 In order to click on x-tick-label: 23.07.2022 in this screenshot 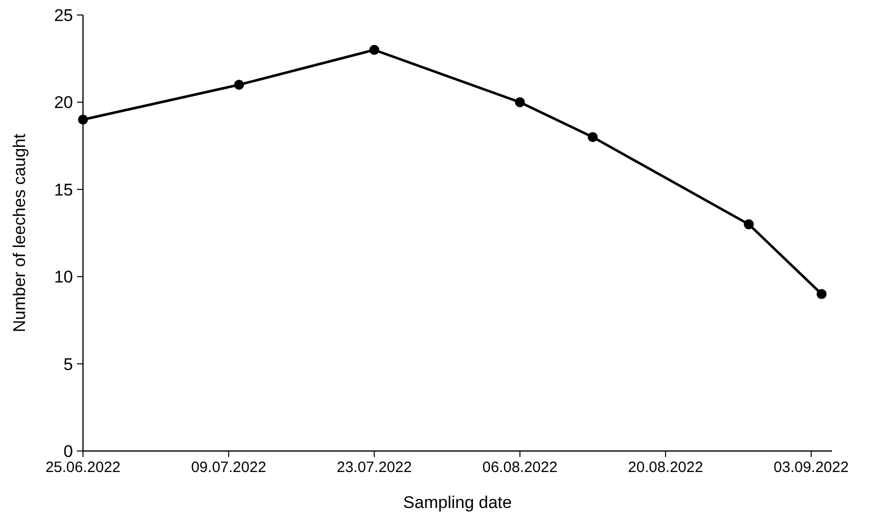, I will do `click(374, 467)`.